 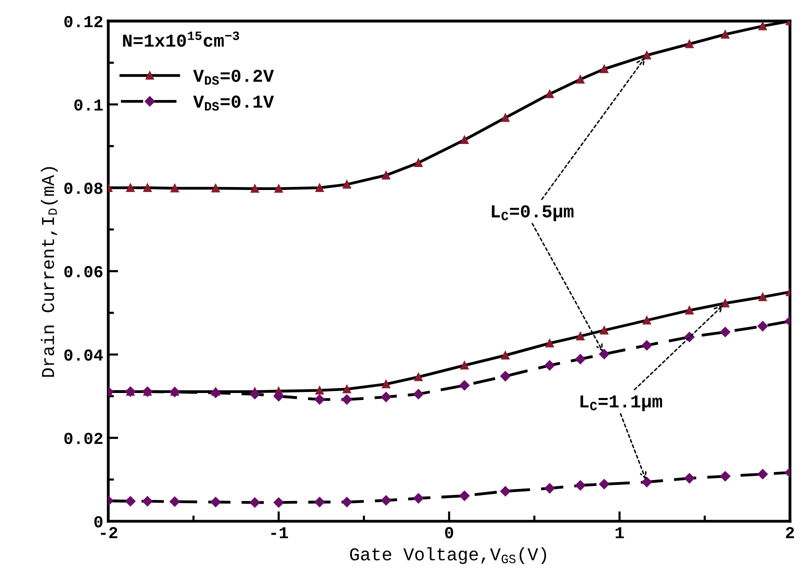 What do you see at coordinates (88, 105) in the screenshot?
I see `y-tick-label: 0.1` at bounding box center [88, 105].